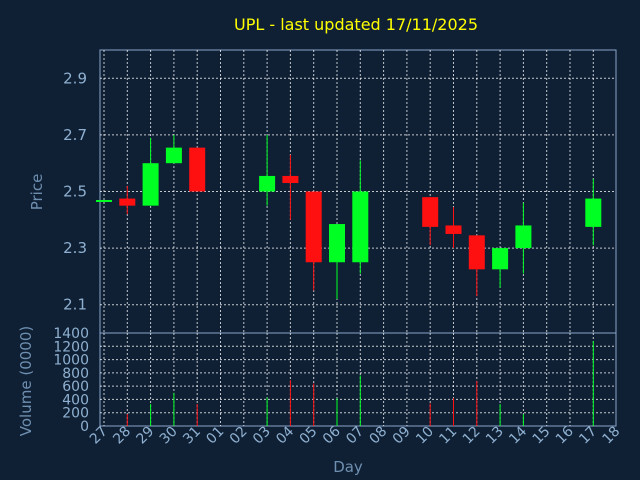 The height and width of the screenshot is (480, 640). Describe the element at coordinates (71, 347) in the screenshot. I see `volume-tick-label: 1200` at that location.